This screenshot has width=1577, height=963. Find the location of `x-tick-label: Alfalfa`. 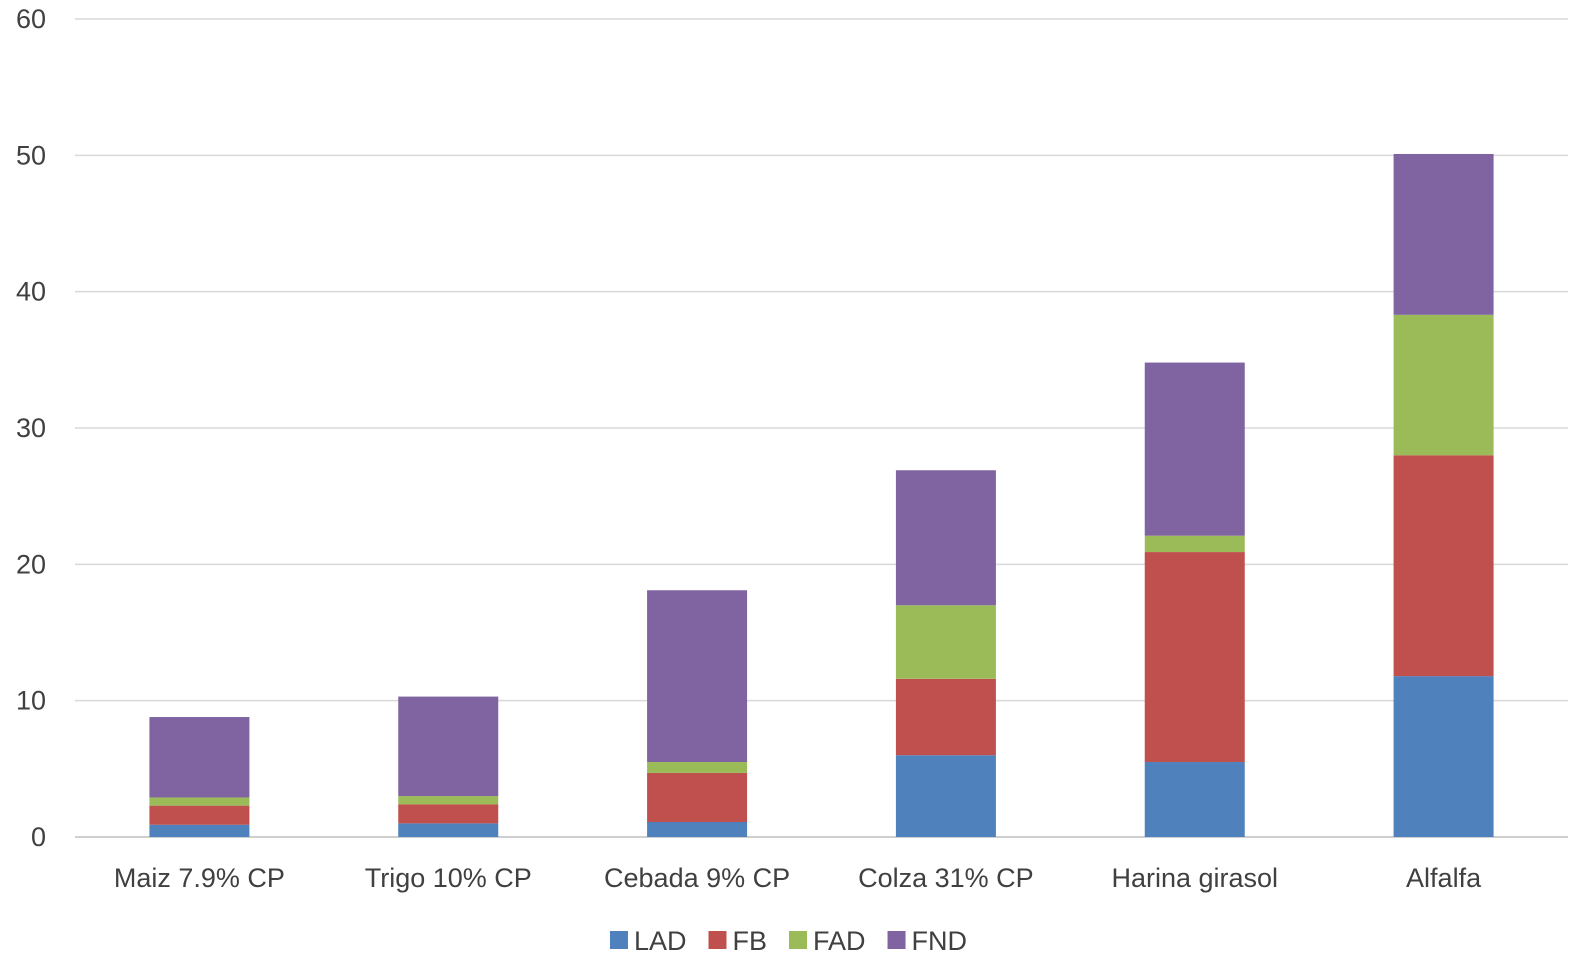

x-tick-label: Alfalfa is located at coordinates (1444, 878).